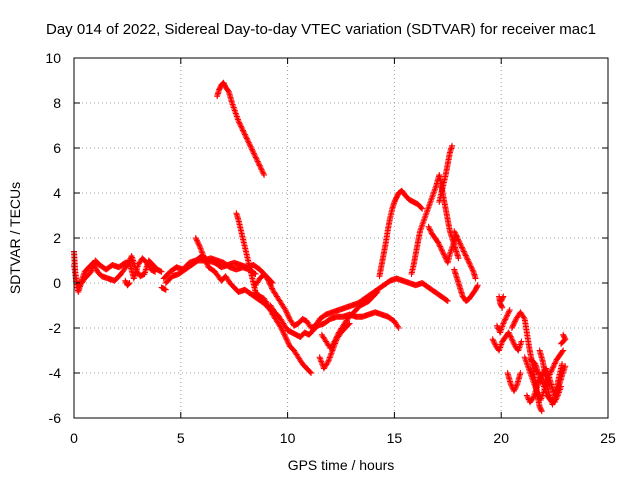  What do you see at coordinates (74, 438) in the screenshot?
I see `x-tick-label: 0` at bounding box center [74, 438].